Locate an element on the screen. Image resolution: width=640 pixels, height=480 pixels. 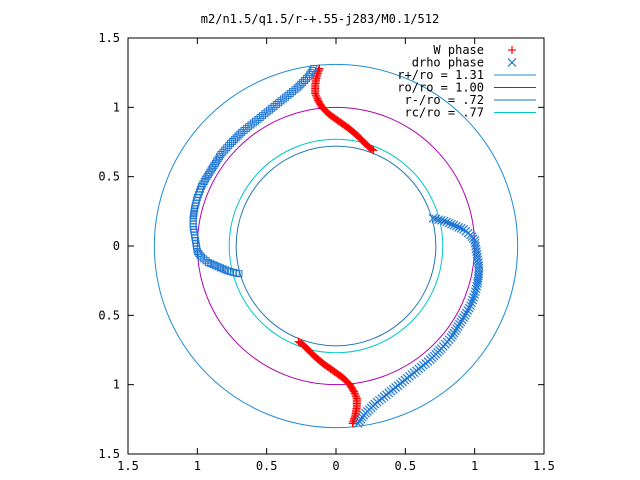
chart-title: m2/n1.5/q1.5/r-+.55-j283/M0.1/512 is located at coordinates (320, 19).